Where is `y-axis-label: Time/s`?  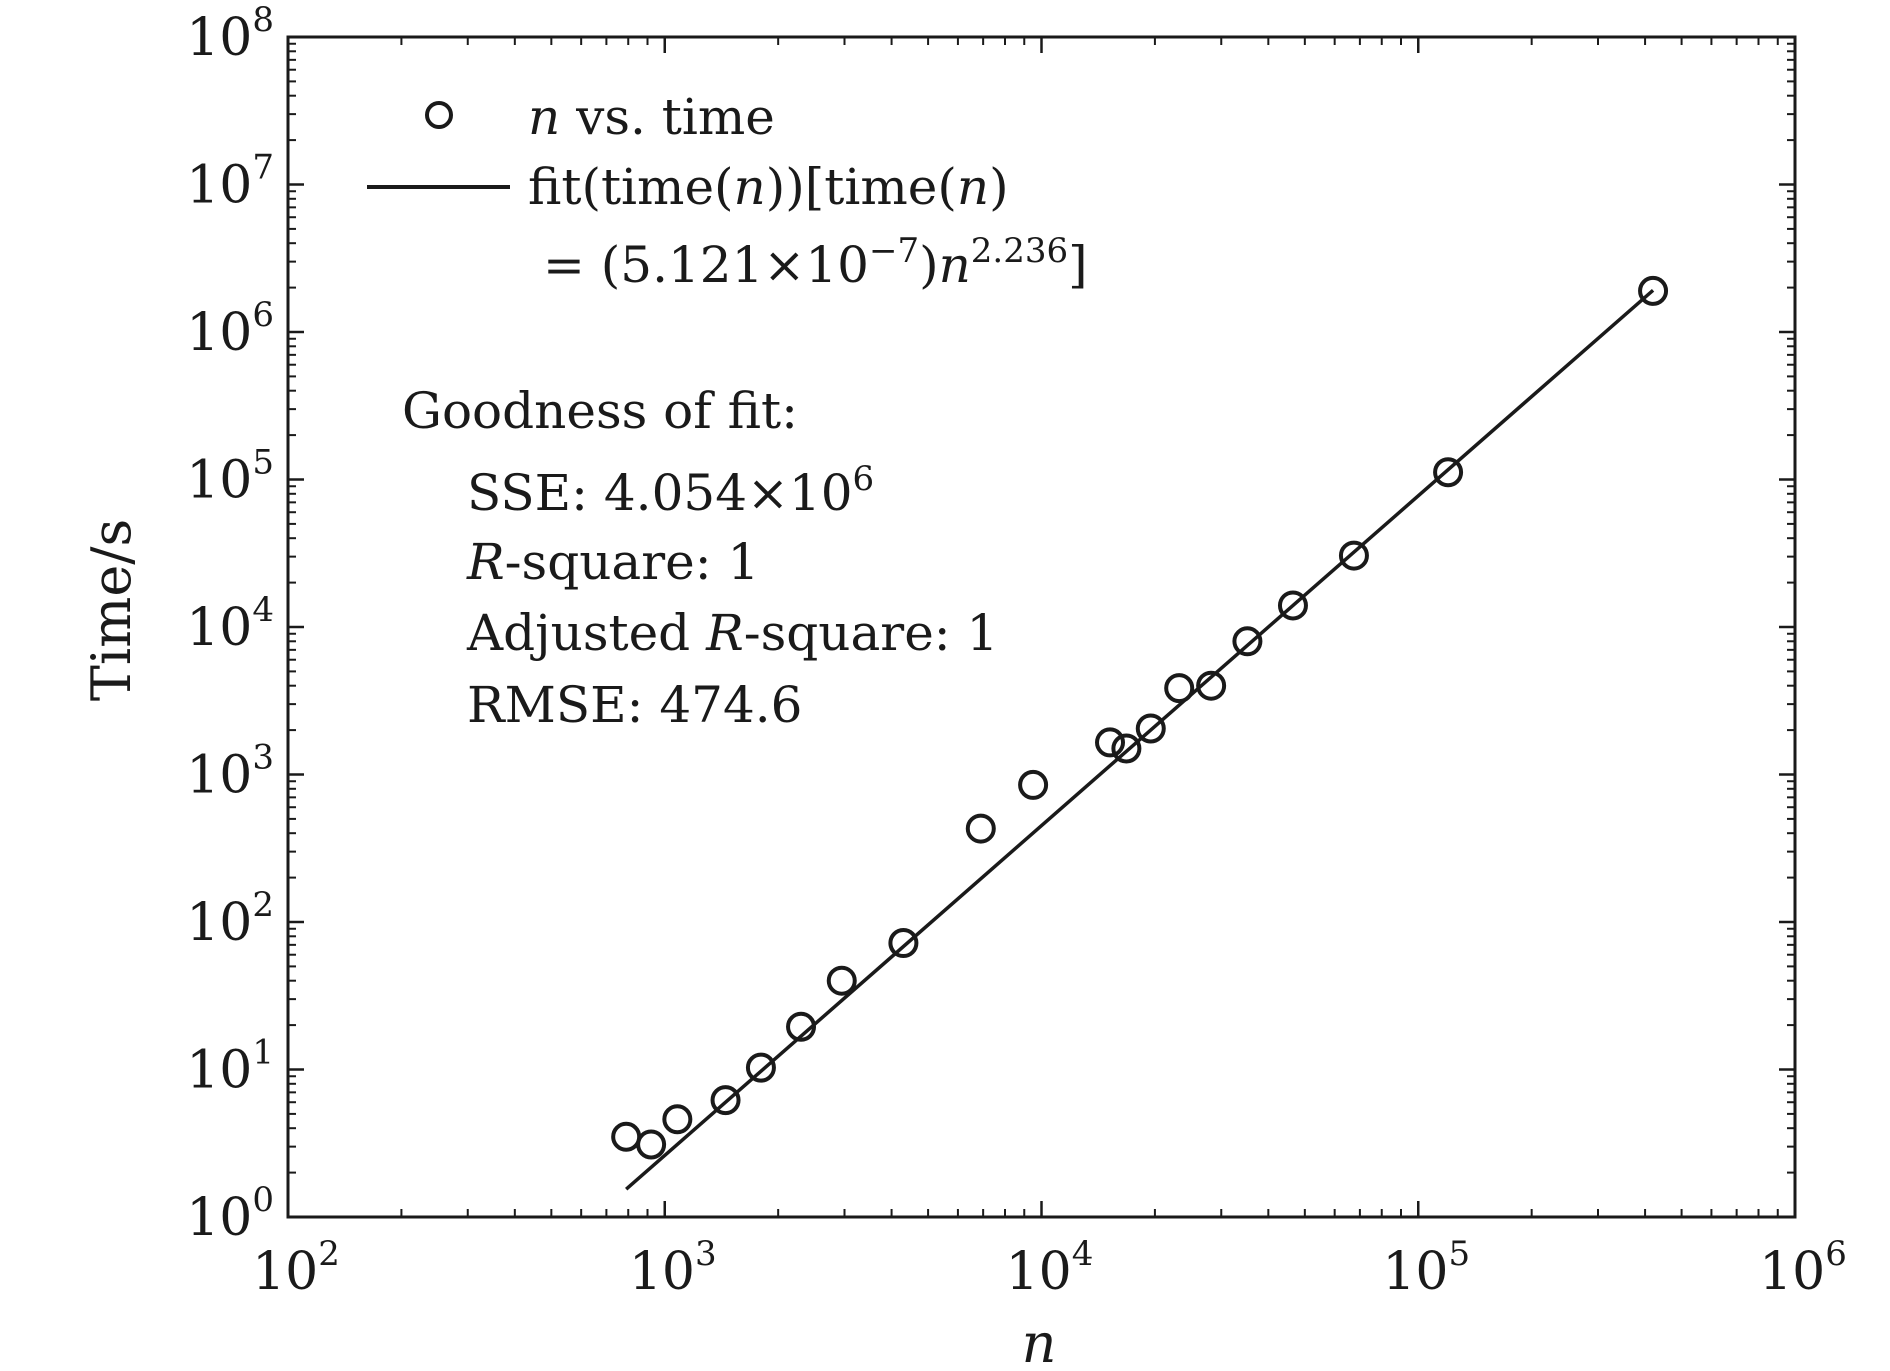
y-axis-label: Time/s is located at coordinates (111, 610).